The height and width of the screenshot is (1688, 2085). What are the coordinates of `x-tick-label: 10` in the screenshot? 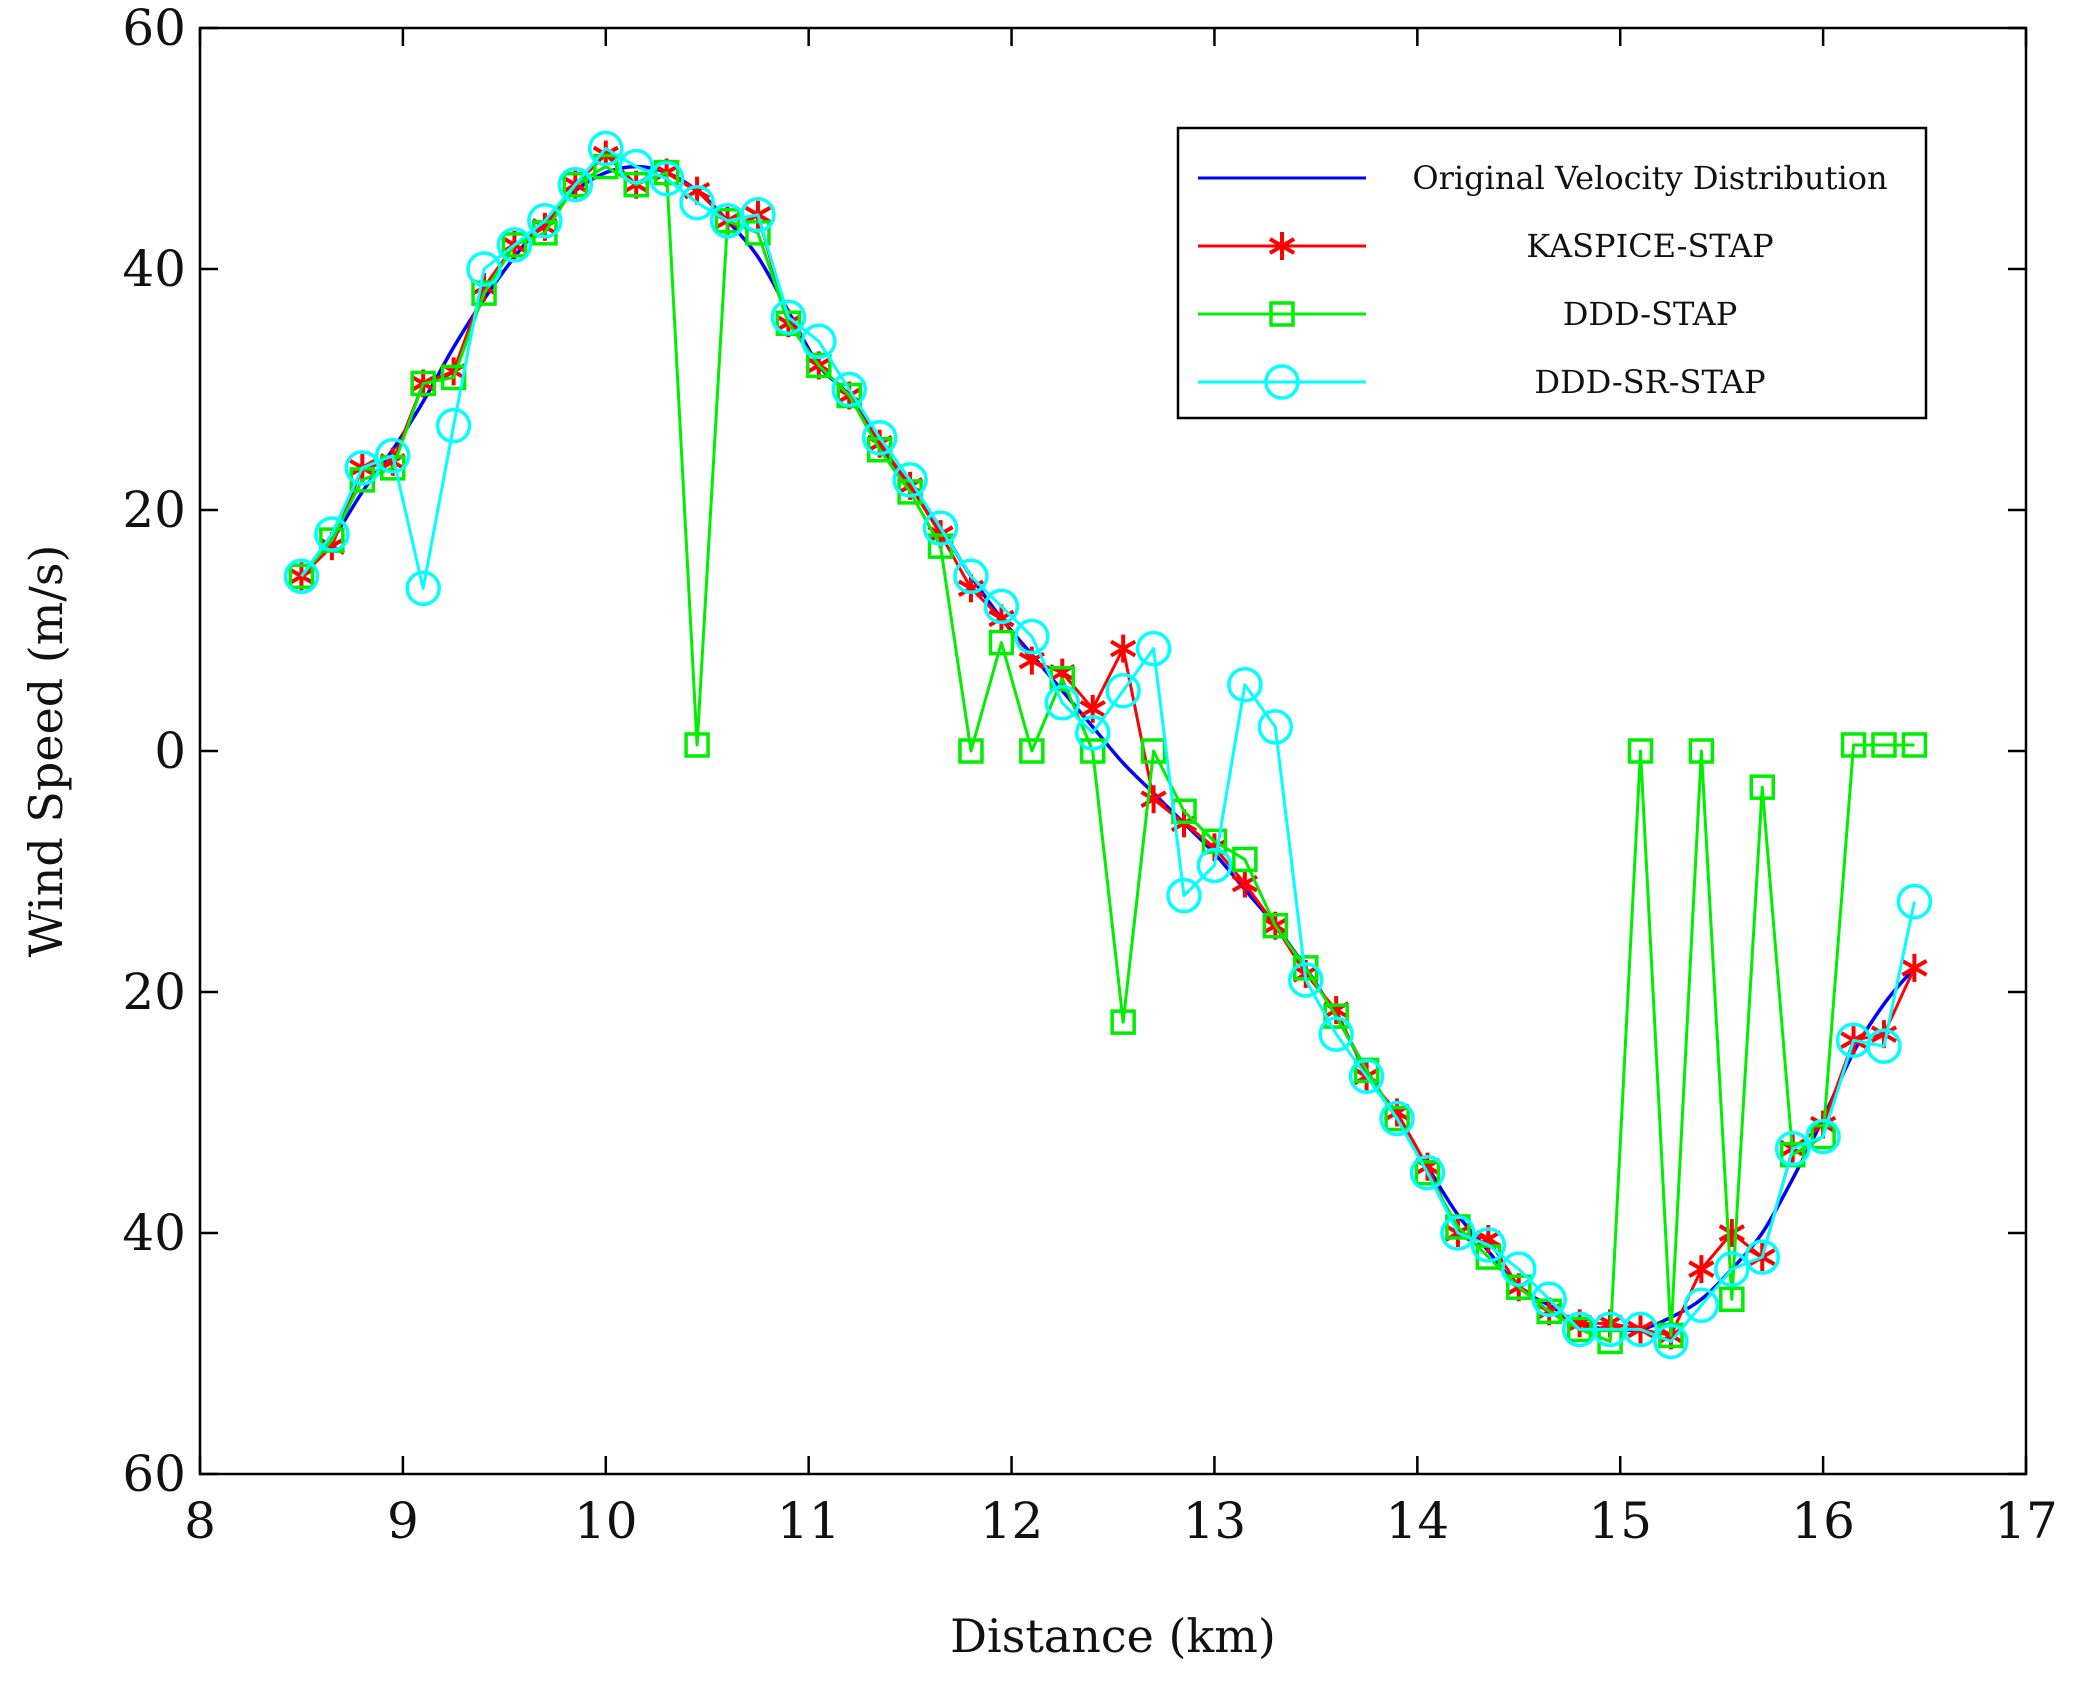 It's located at (606, 1521).